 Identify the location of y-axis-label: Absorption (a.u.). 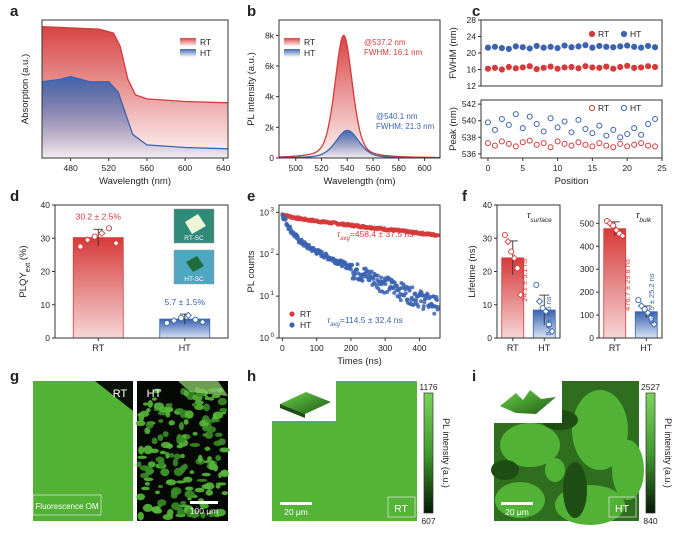
(25, 89).